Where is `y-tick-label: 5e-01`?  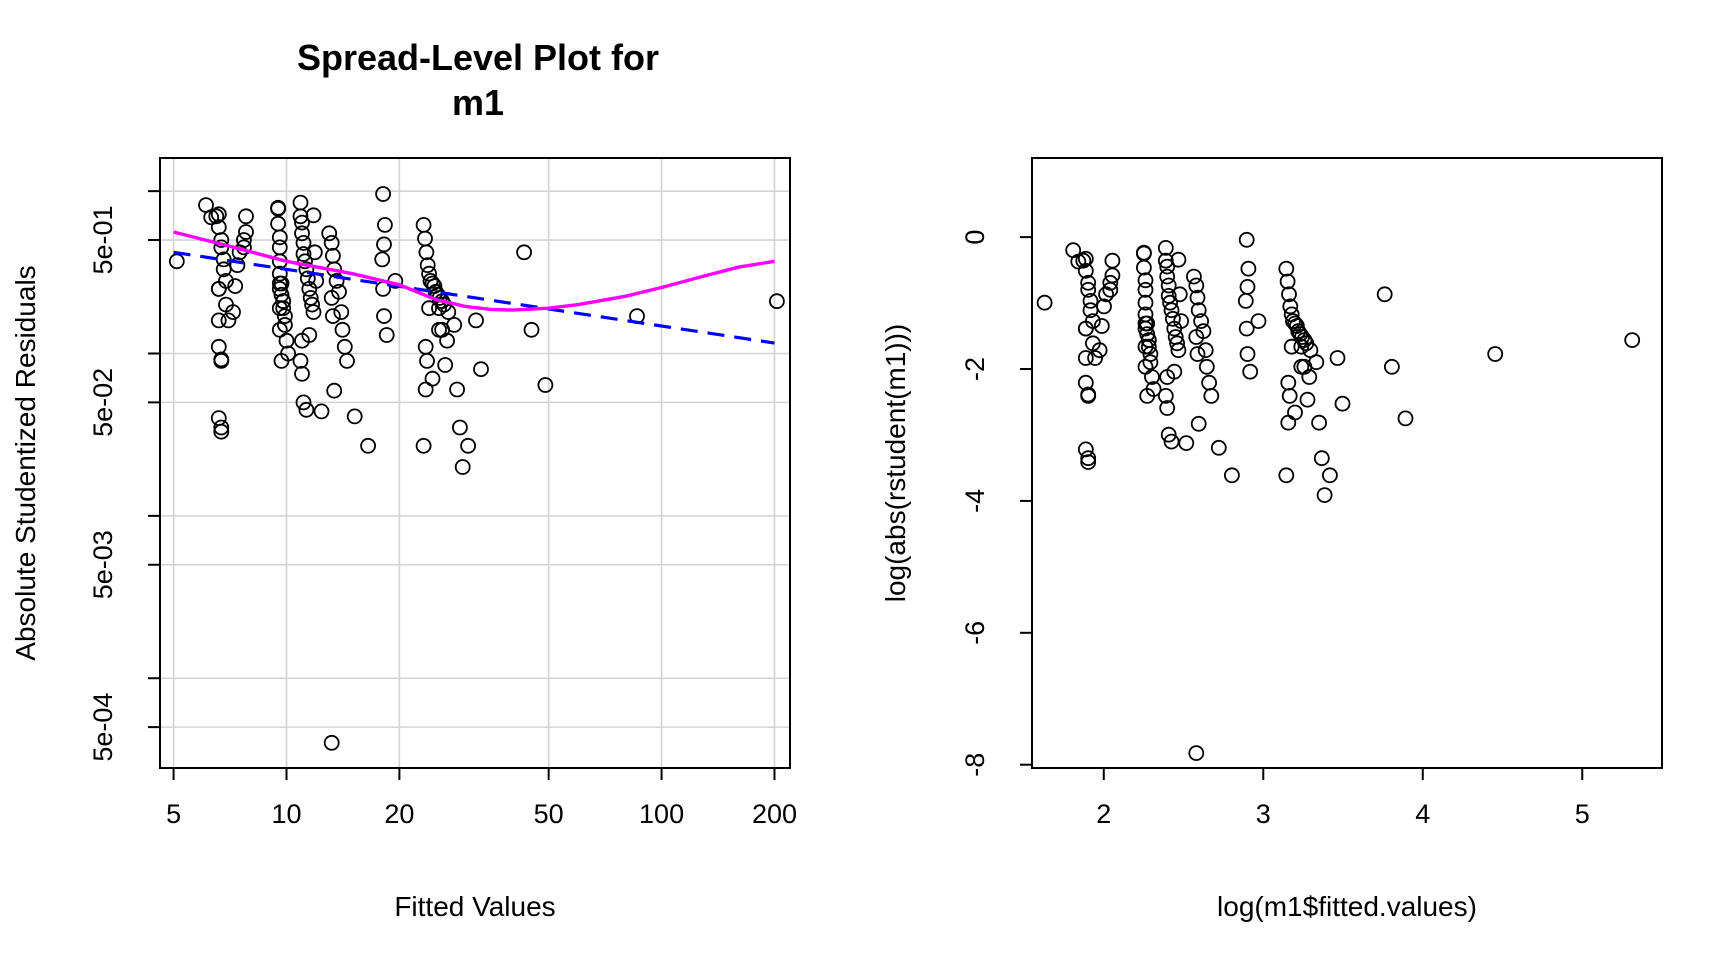 y-tick-label: 5e-01 is located at coordinates (103, 239).